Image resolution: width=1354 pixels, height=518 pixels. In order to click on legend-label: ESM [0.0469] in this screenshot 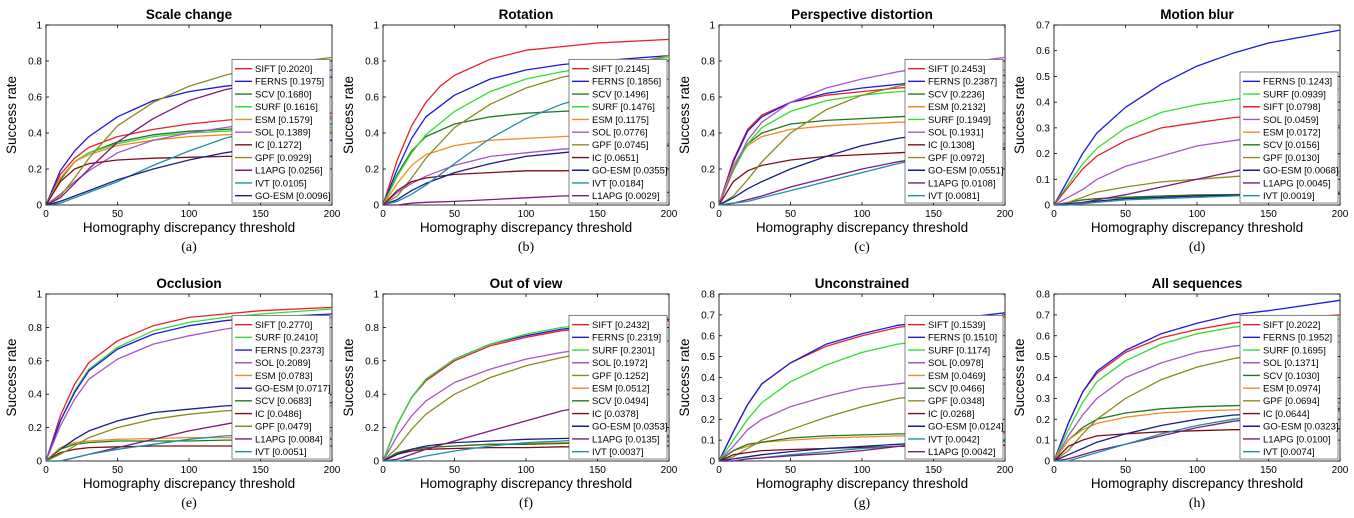, I will do `click(957, 376)`.